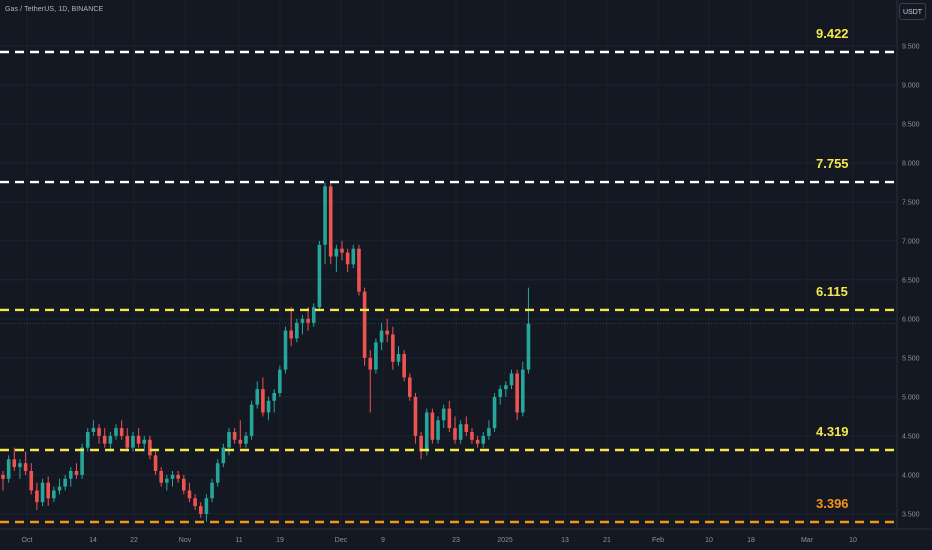 The width and height of the screenshot is (932, 550). I want to click on x-tick-label: 9, so click(383, 540).